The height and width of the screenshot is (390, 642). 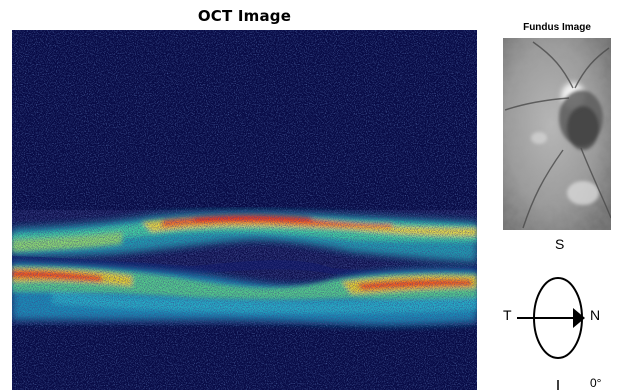 I want to click on fundus-image-title: Fundus Image, so click(x=557, y=27).